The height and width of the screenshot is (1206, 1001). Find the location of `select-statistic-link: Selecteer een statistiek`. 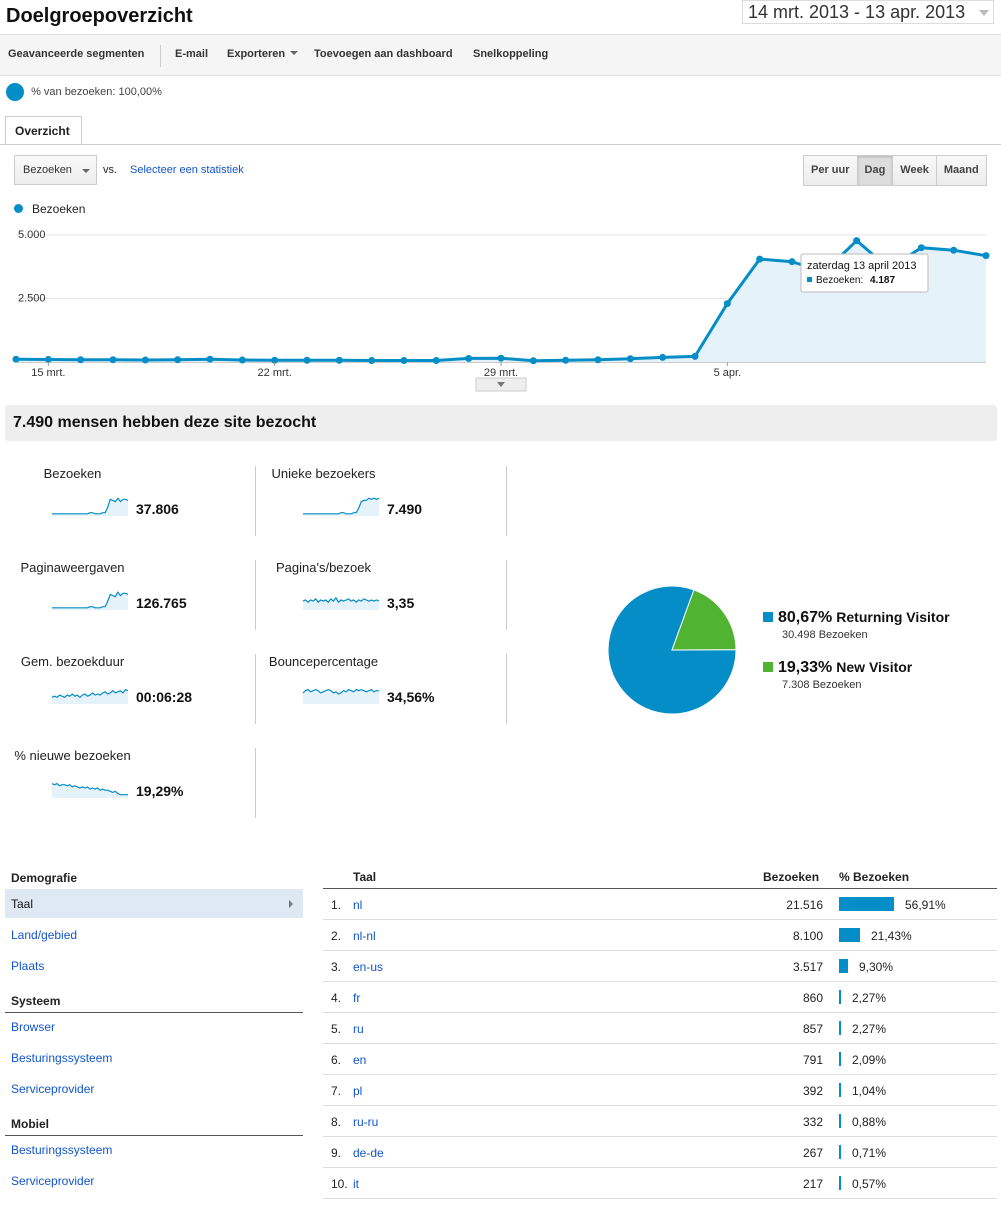

select-statistic-link: Selecteer een statistiek is located at coordinates (187, 170).